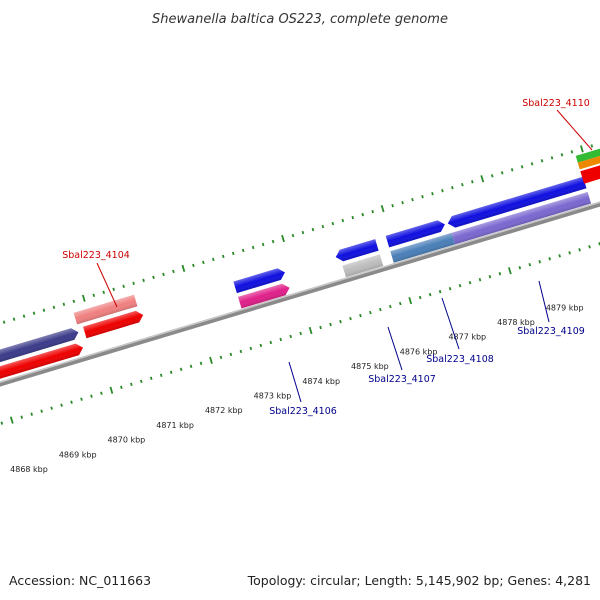 The width and height of the screenshot is (600, 600). What do you see at coordinates (557, 124) in the screenshot?
I see `gene-label-4110: Sbal223_4110` at bounding box center [557, 124].